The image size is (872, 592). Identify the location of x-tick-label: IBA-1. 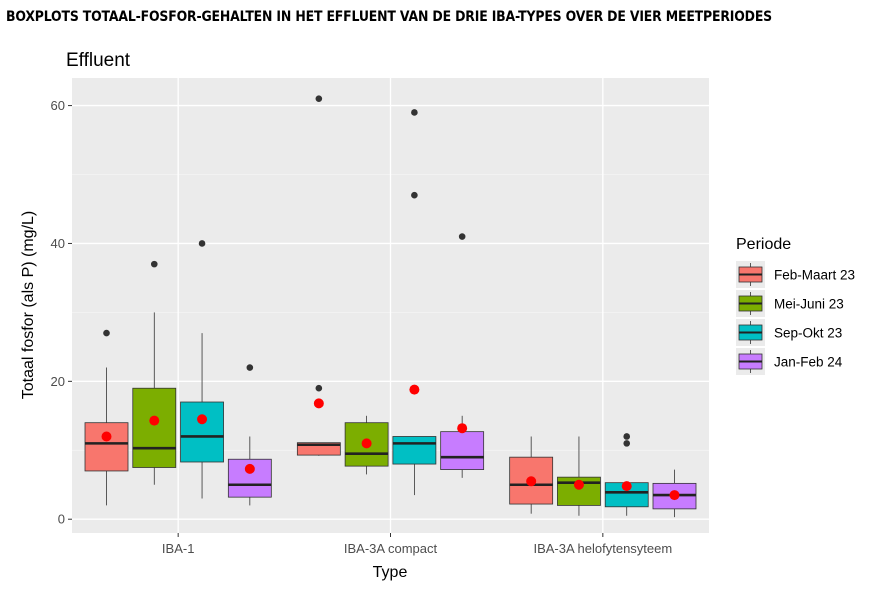
(178, 548).